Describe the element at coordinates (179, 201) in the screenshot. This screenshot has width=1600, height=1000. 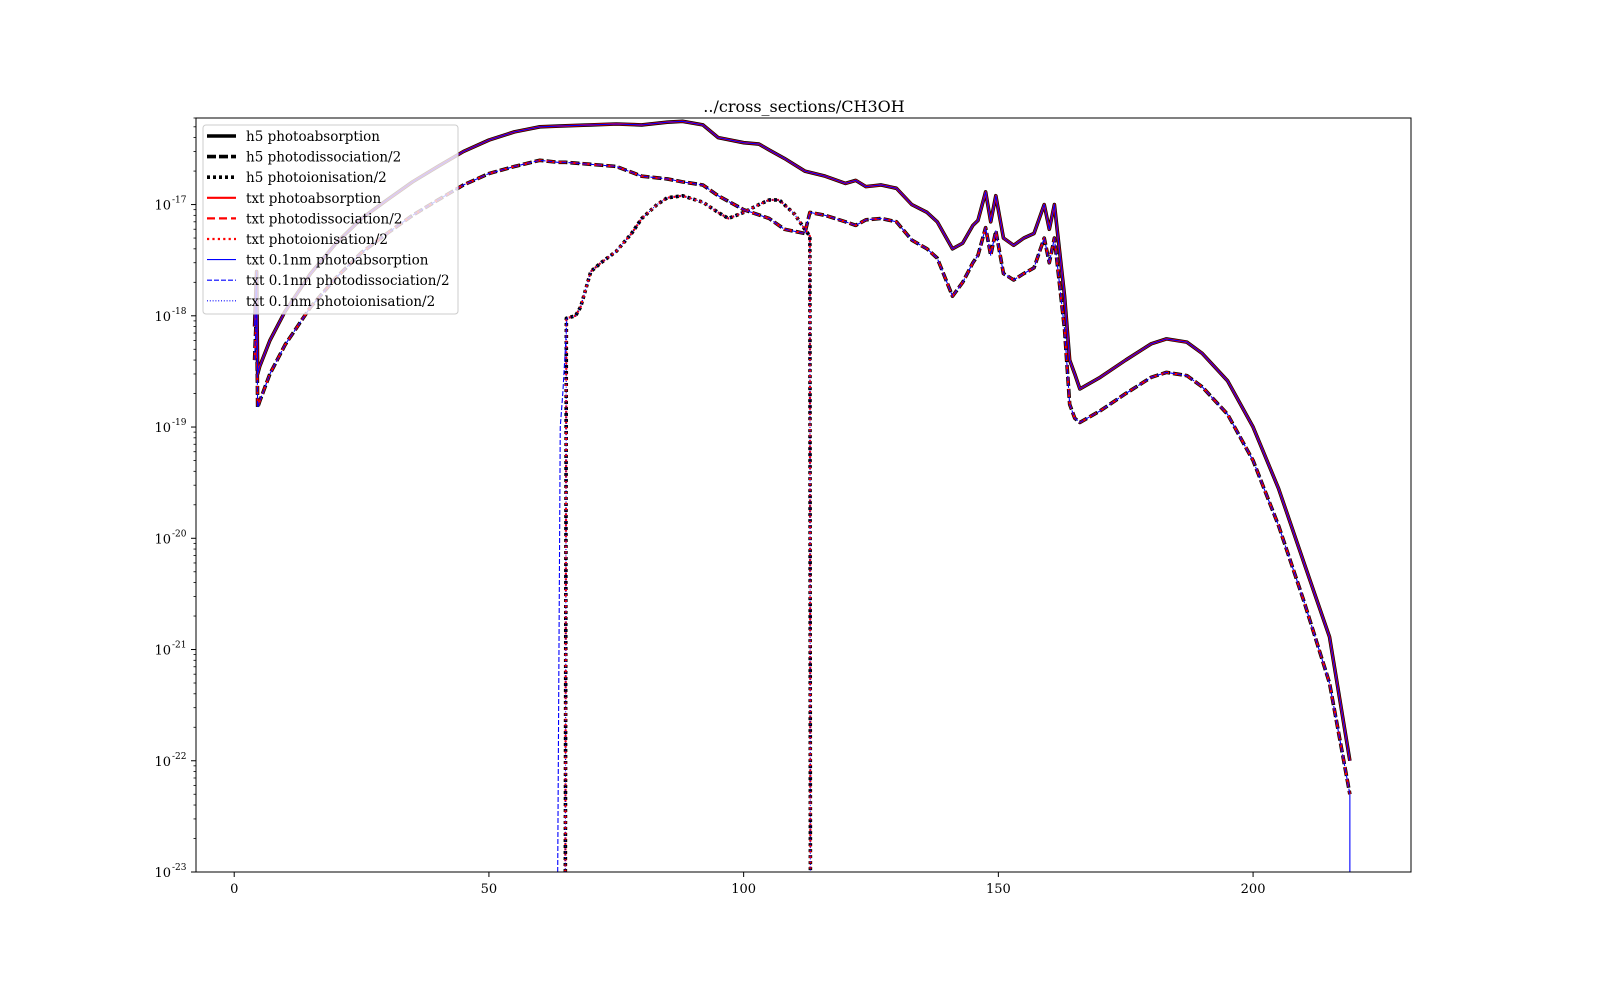
I see `y-tick-exponent: -17` at that location.